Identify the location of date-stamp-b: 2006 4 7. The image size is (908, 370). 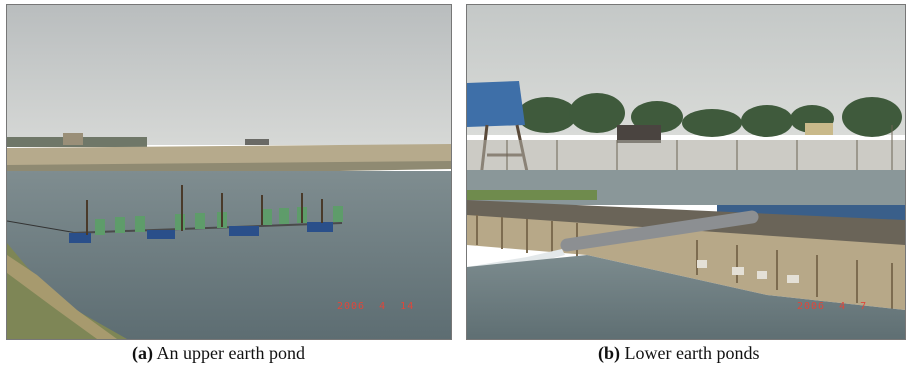
(832, 306).